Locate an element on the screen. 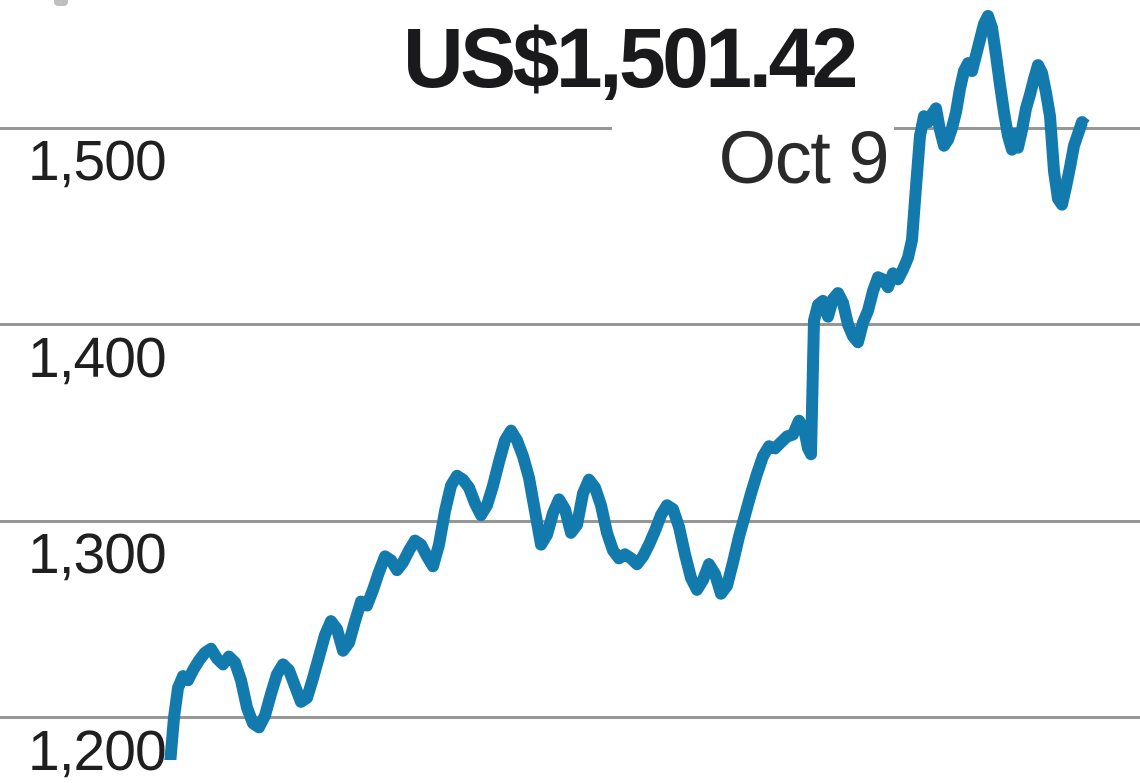 The image size is (1140, 783). cropped-text-artifact is located at coordinates (61, 3).